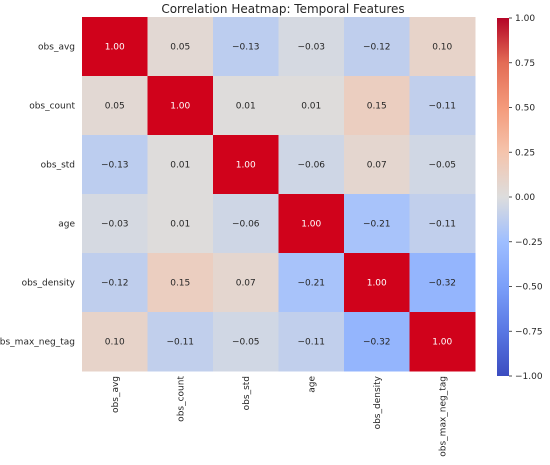 This screenshot has width=550, height=465. Describe the element at coordinates (529, 288) in the screenshot. I see `colorbar-tick-label: −0.50` at that location.